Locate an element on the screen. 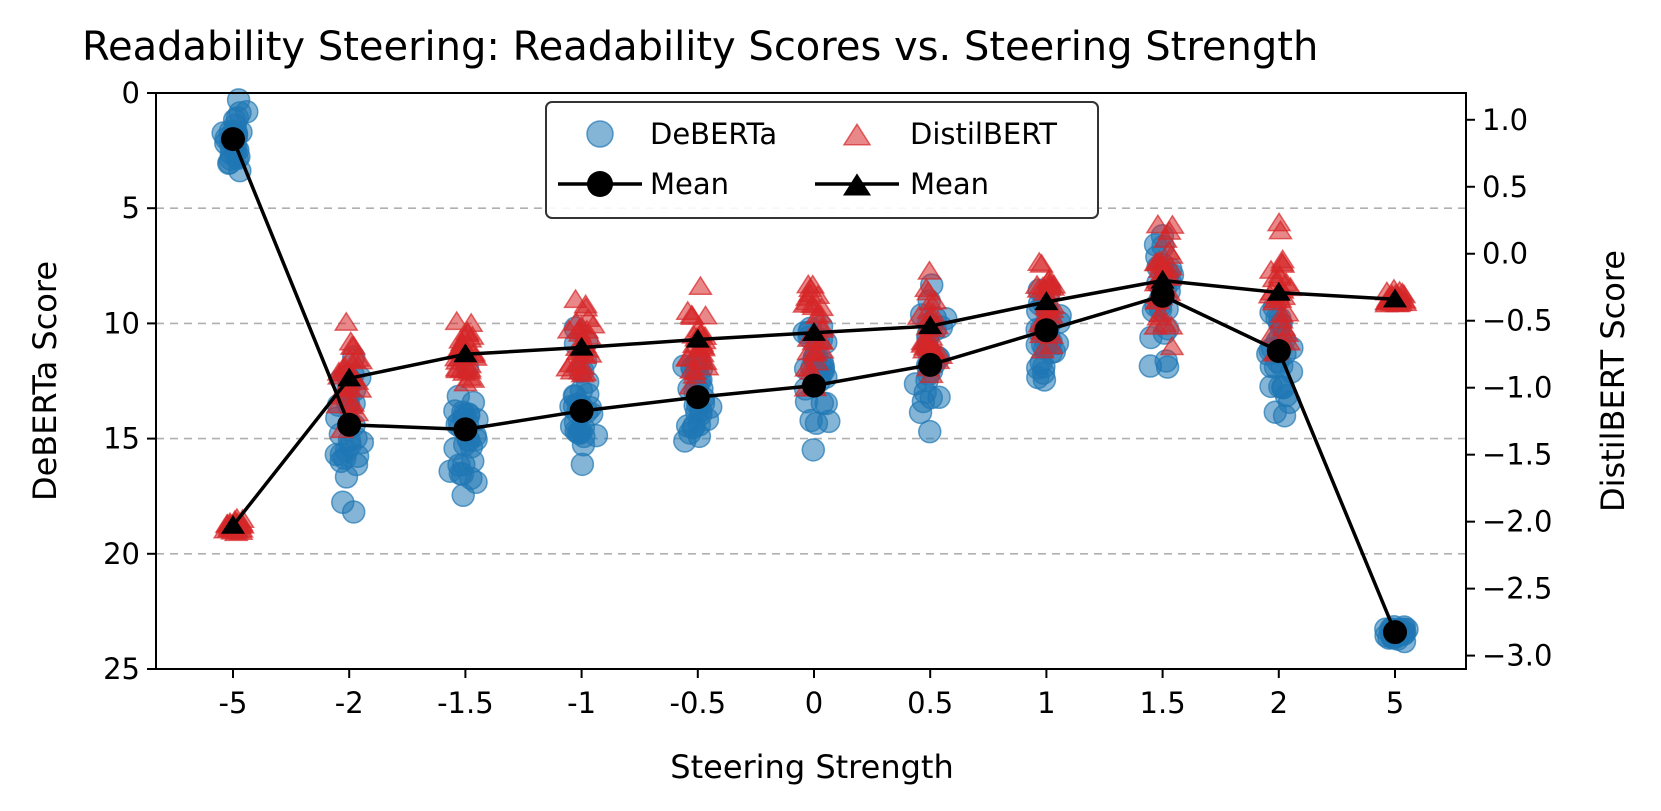  y-right-tick-label: −1.0 is located at coordinates (1517, 388).